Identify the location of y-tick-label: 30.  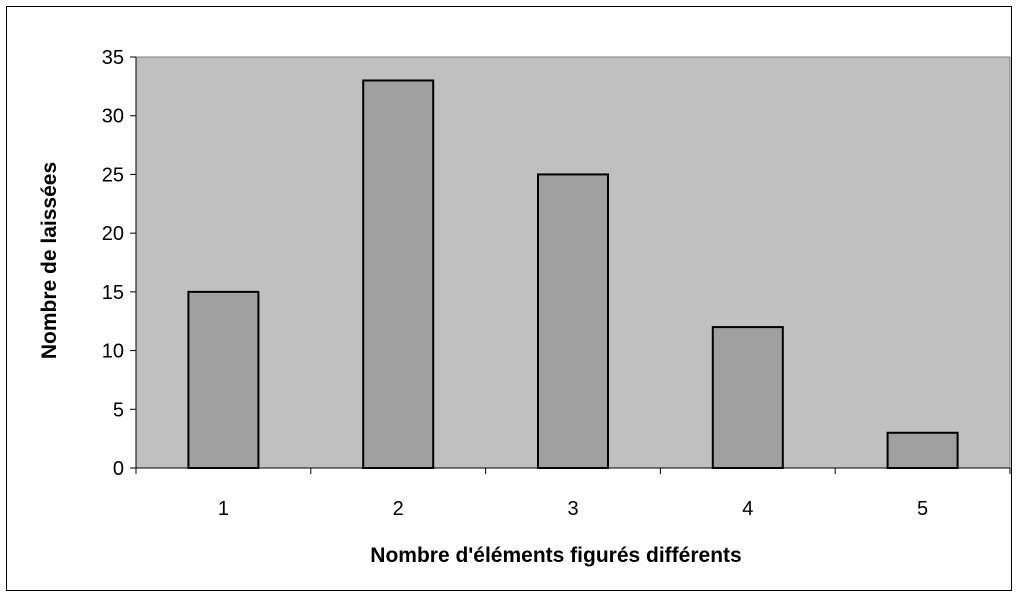
(113, 117).